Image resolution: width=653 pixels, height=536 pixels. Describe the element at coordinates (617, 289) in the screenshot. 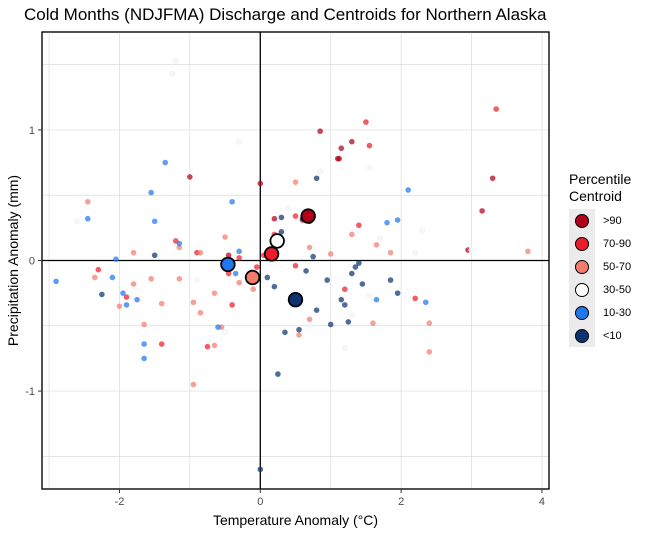

I see `legend-label: 30-50` at that location.